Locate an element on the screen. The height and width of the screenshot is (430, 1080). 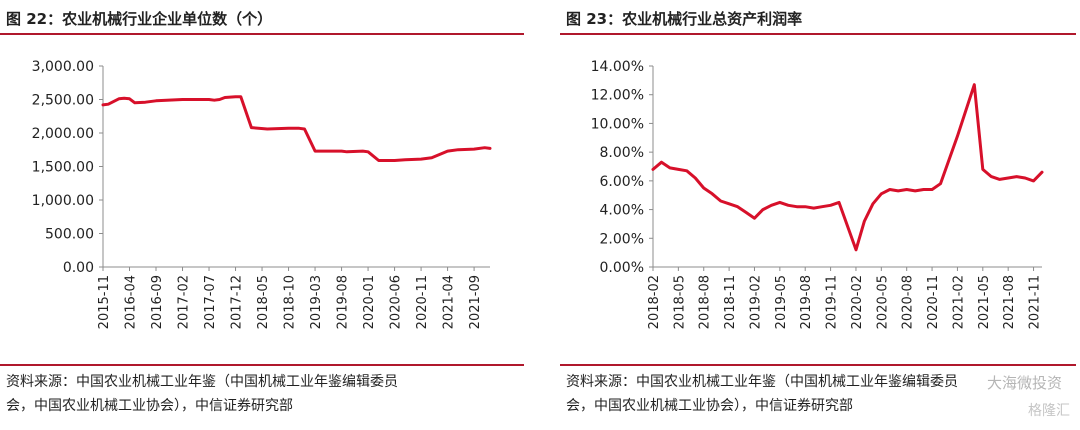
x-tick-label: 2019-05 is located at coordinates (781, 302).